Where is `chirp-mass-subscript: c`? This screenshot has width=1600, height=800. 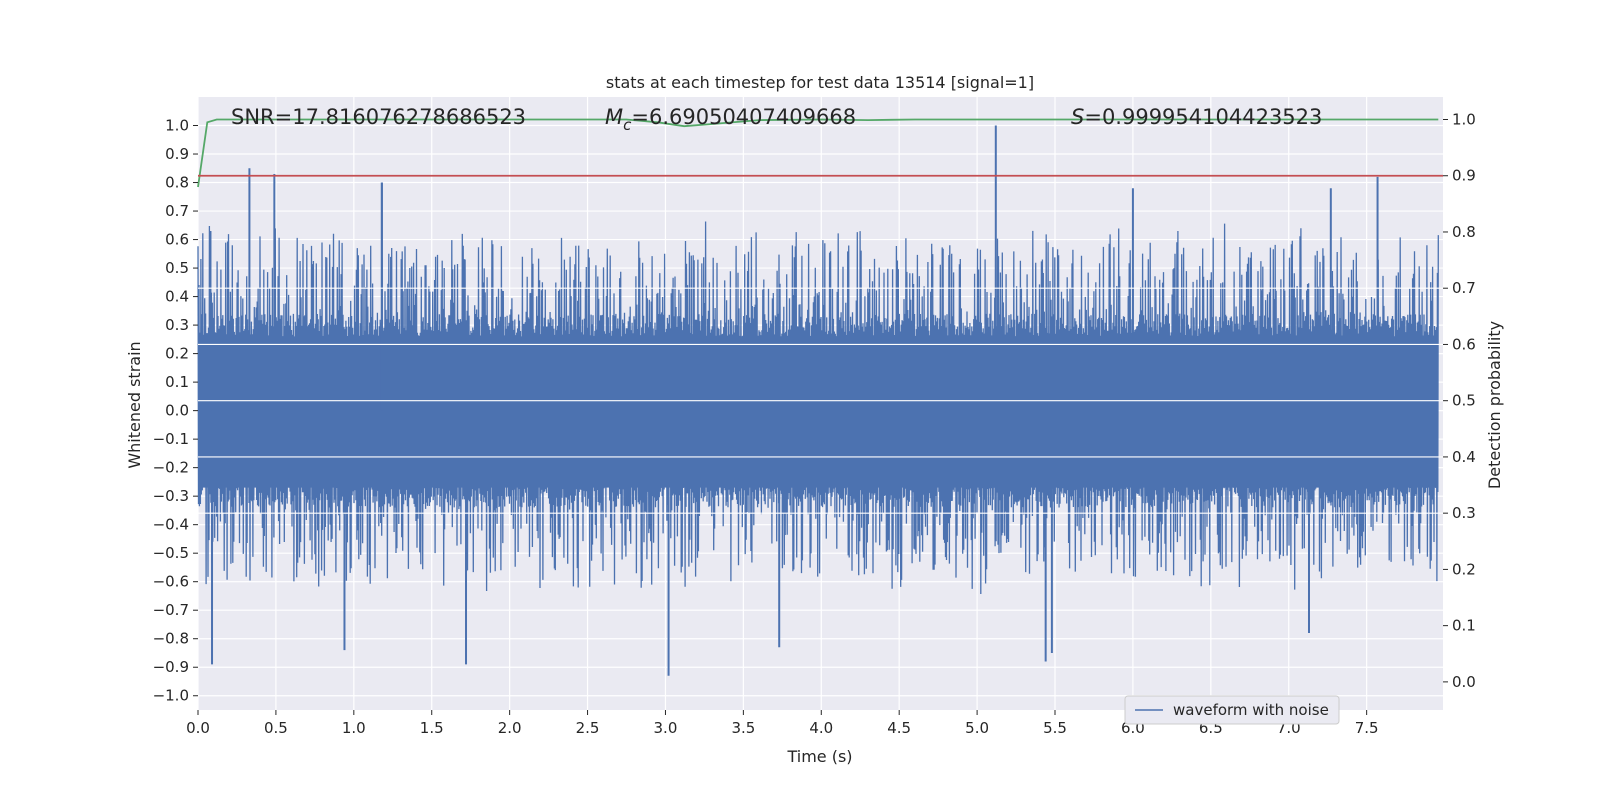 chirp-mass-subscript: c is located at coordinates (627, 125).